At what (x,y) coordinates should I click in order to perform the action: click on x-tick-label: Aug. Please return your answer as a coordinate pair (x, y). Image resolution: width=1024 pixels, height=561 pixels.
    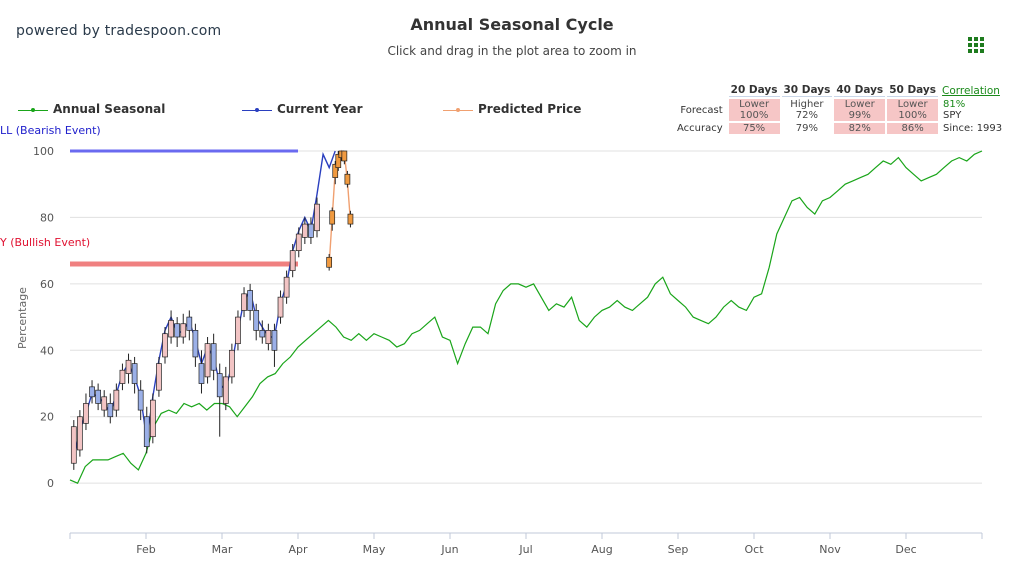
    Looking at the image, I should click on (601, 549).